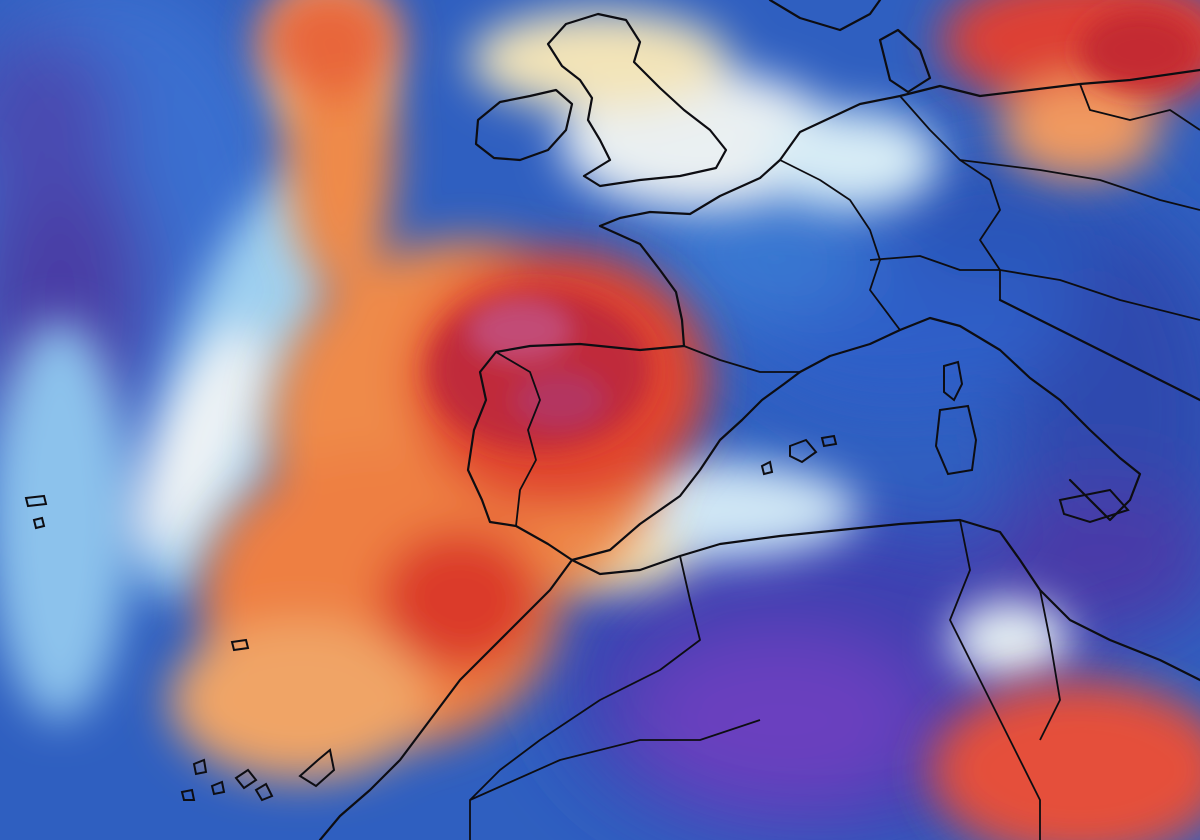 The height and width of the screenshot is (840, 1200). Describe the element at coordinates (1034, 288) in the screenshot. I see `border-alps` at that location.